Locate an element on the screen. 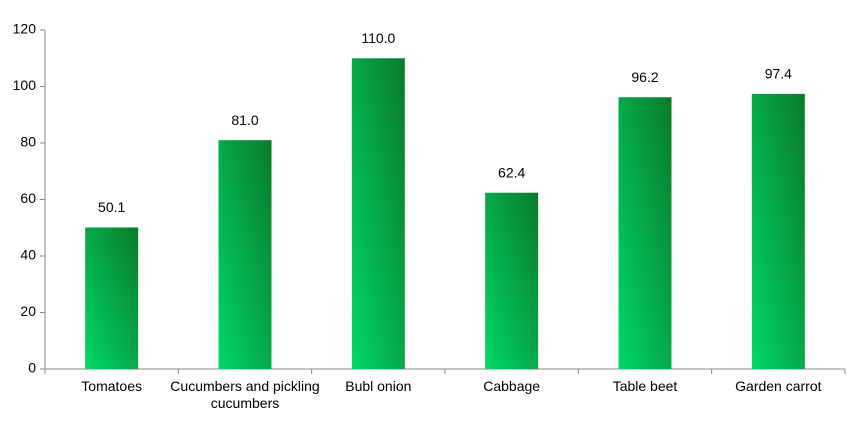  y-tick-label: 100 is located at coordinates (25, 85).